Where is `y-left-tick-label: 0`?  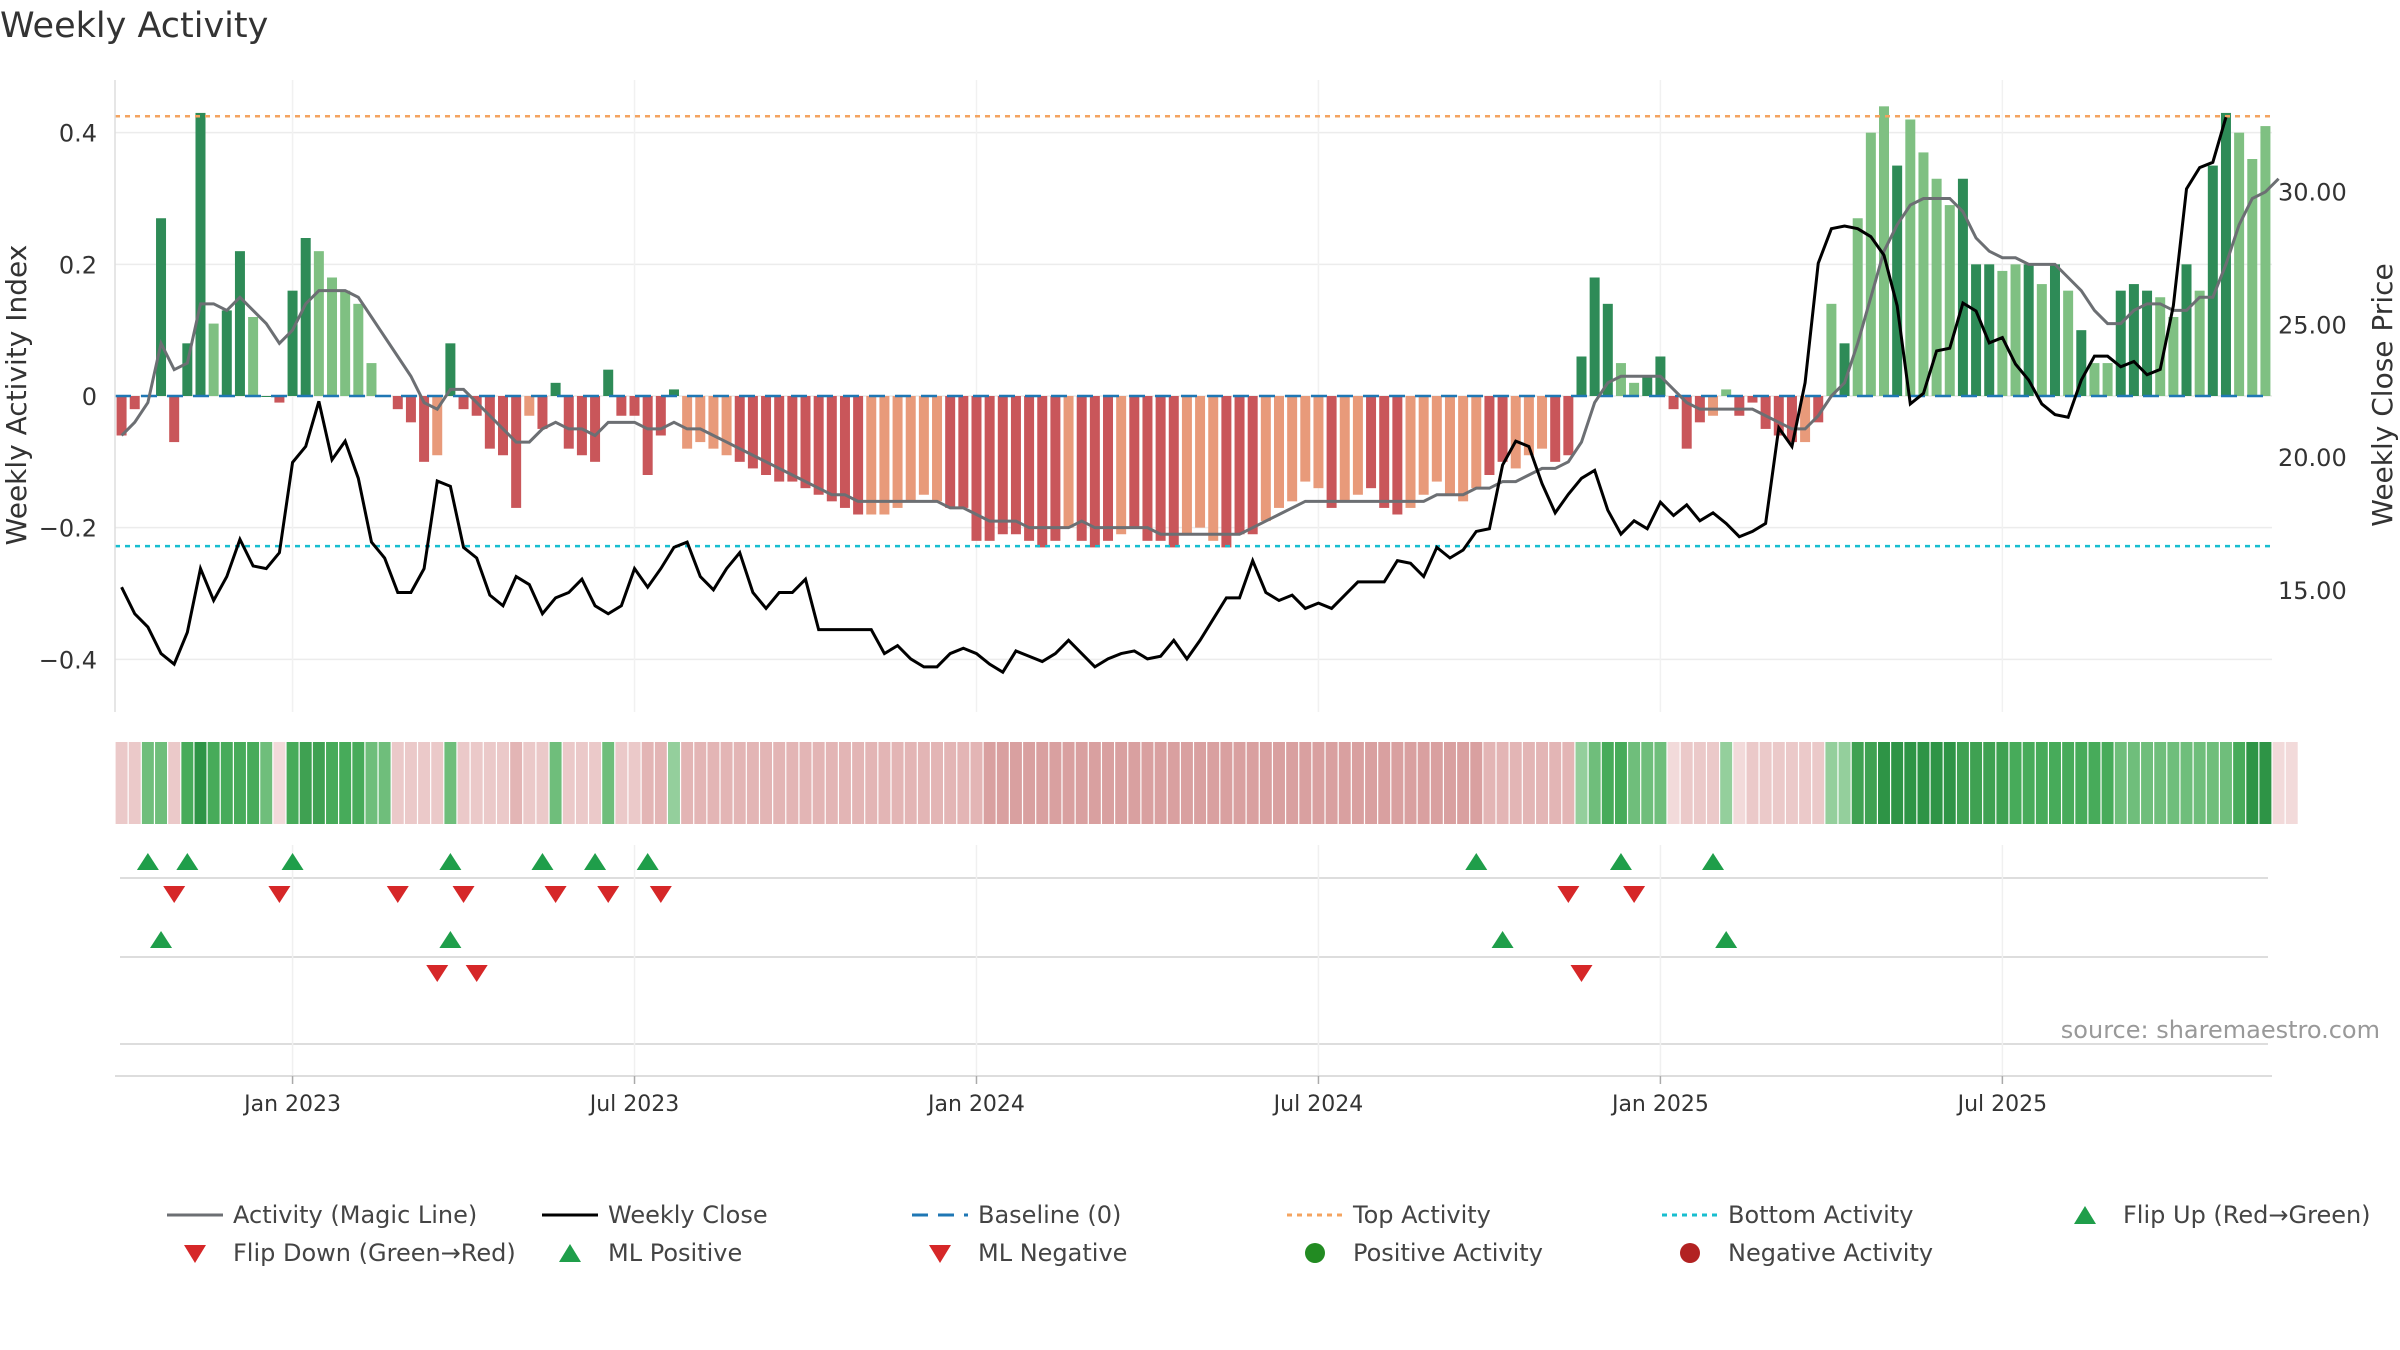 y-left-tick-label: 0 is located at coordinates (89, 397).